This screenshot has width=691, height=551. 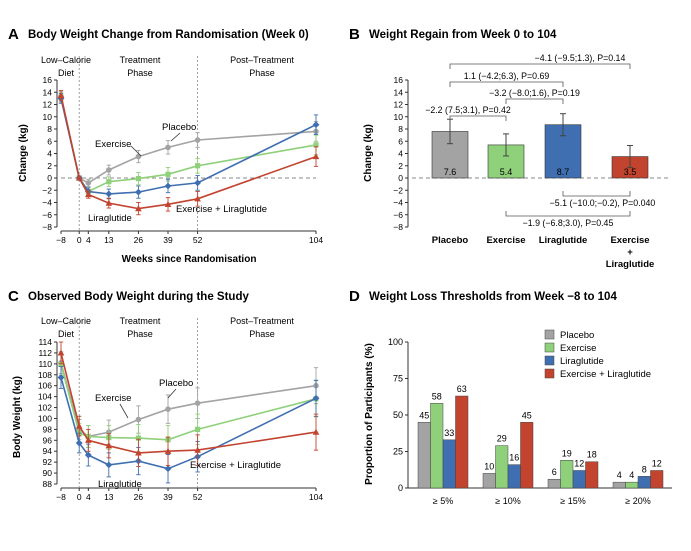 I want to click on panel-c-xtick-label: 0, so click(x=79, y=497).